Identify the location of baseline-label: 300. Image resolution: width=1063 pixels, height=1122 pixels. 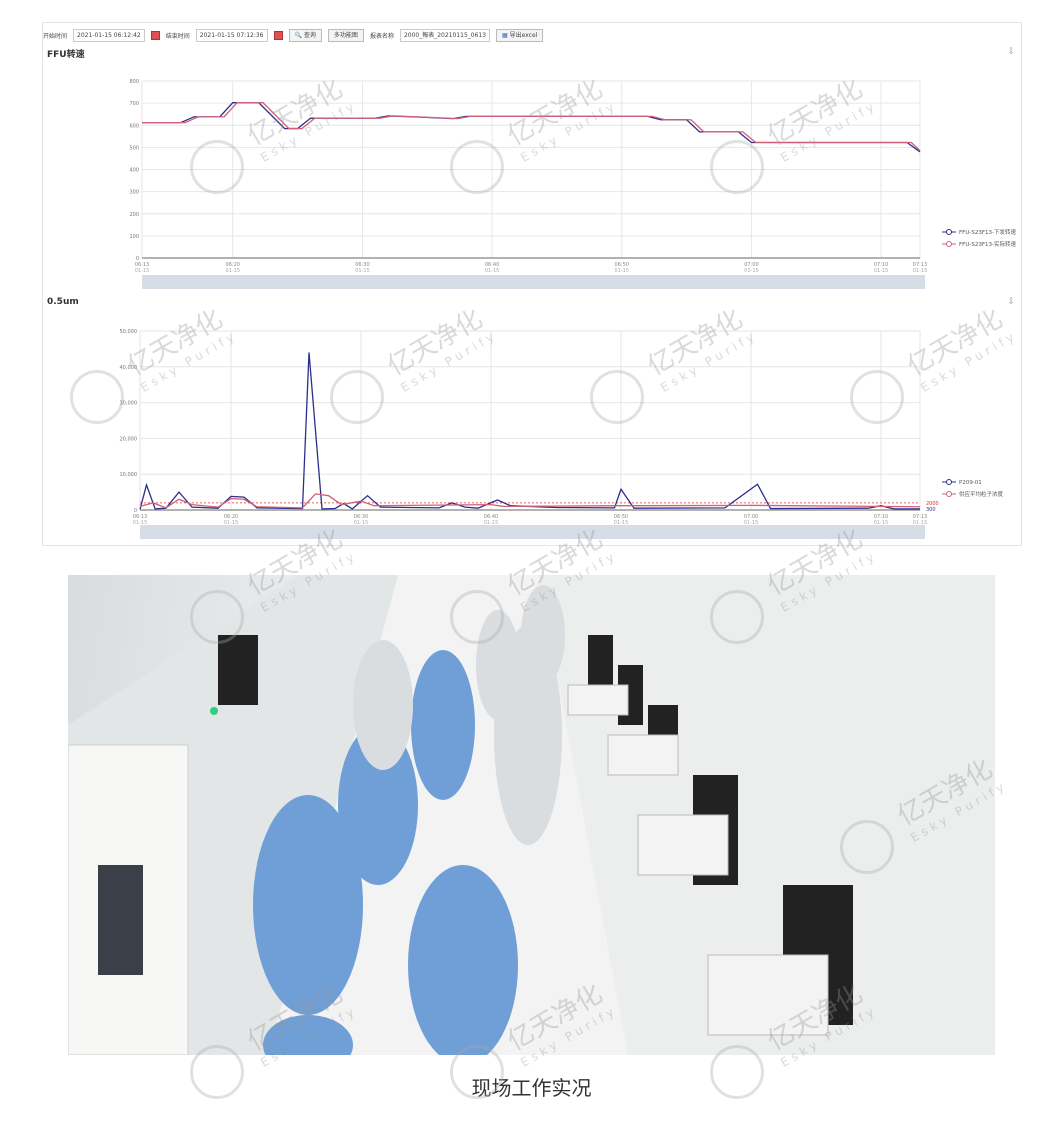
(931, 510).